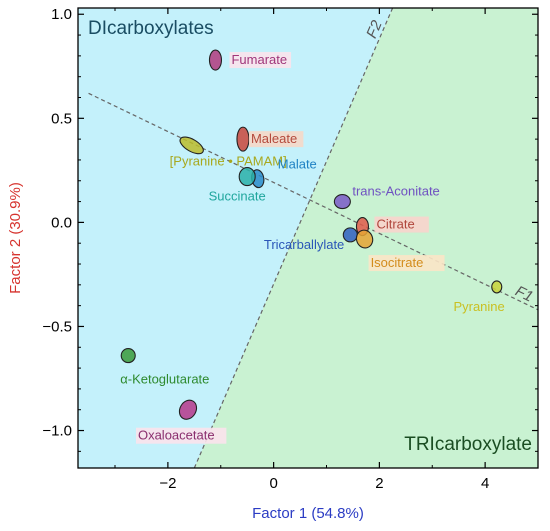  Describe the element at coordinates (228, 160) in the screenshot. I see `data-label: [Pyranine • PAMAM]` at that location.